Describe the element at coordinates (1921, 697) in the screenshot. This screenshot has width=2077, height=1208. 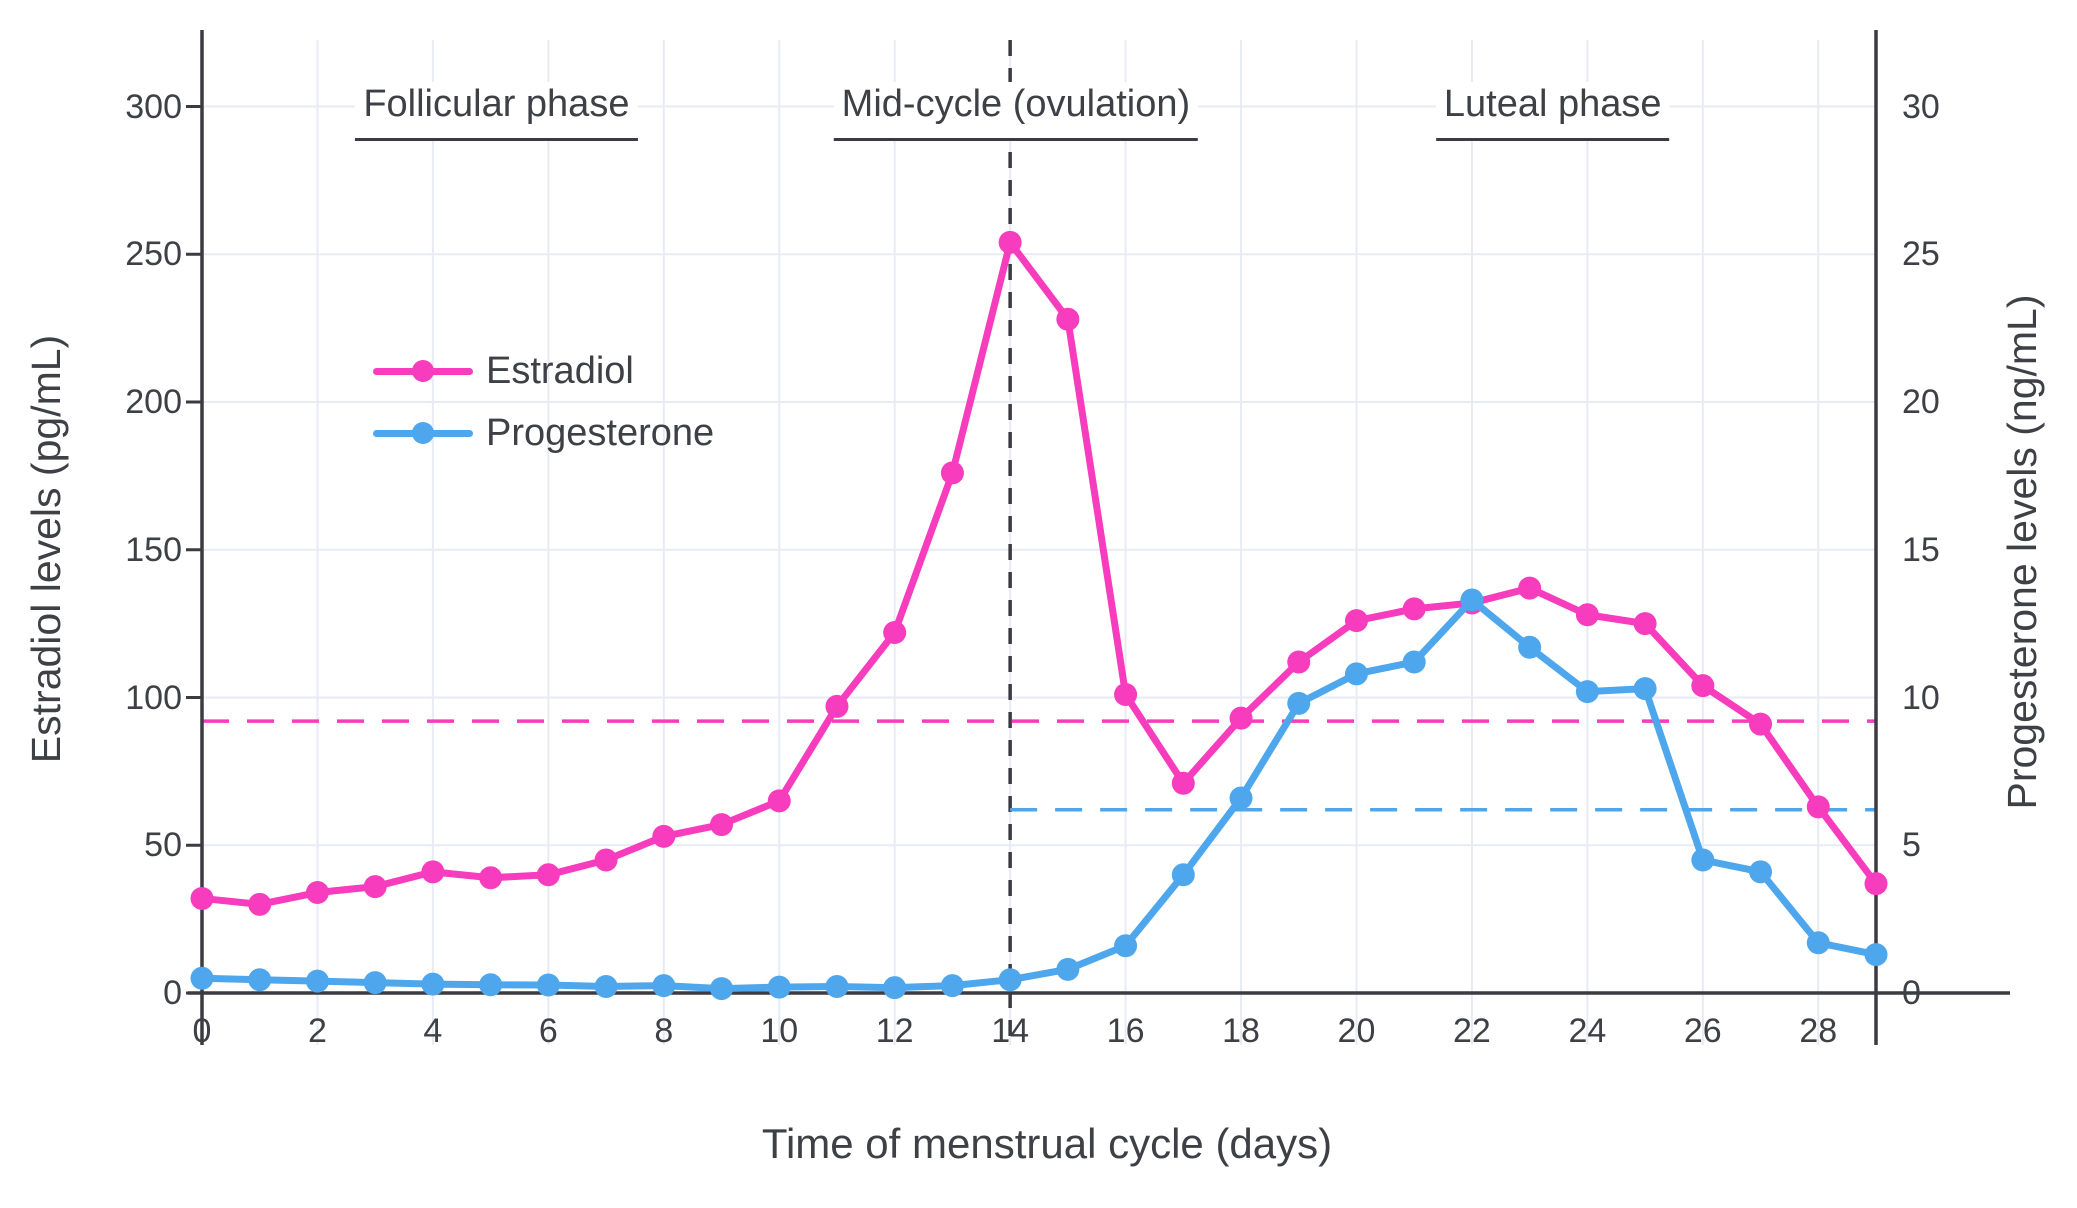
I see `y-axis-right-tick-label: 10` at that location.